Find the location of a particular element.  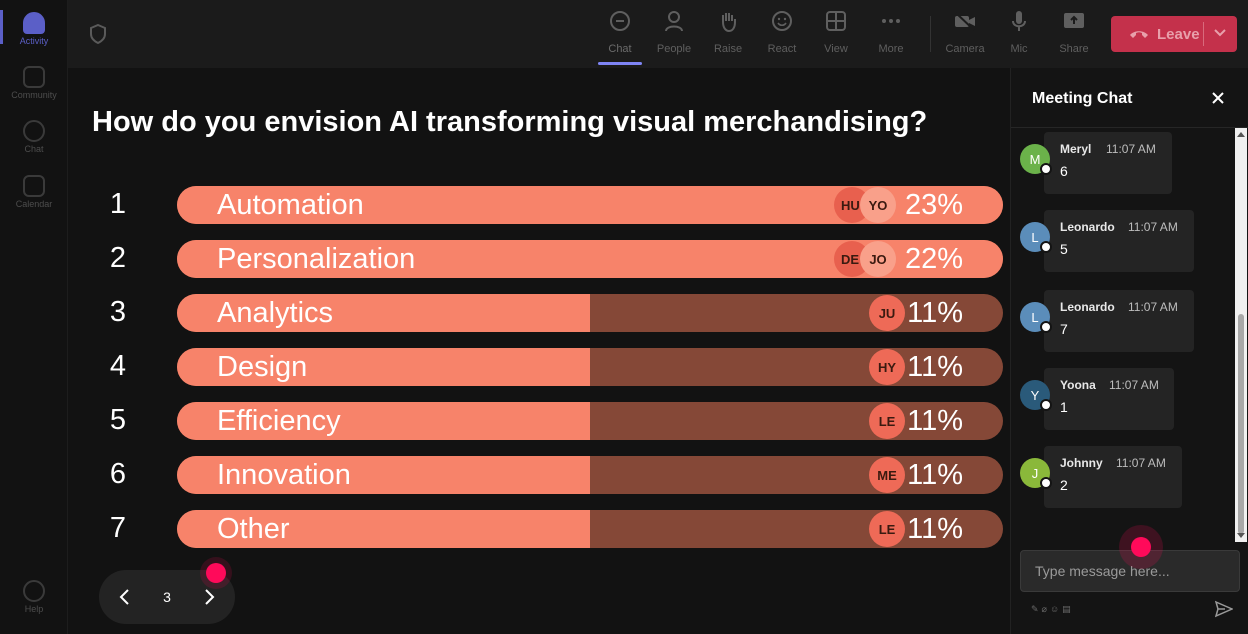

more-button: More is located at coordinates (891, 32).